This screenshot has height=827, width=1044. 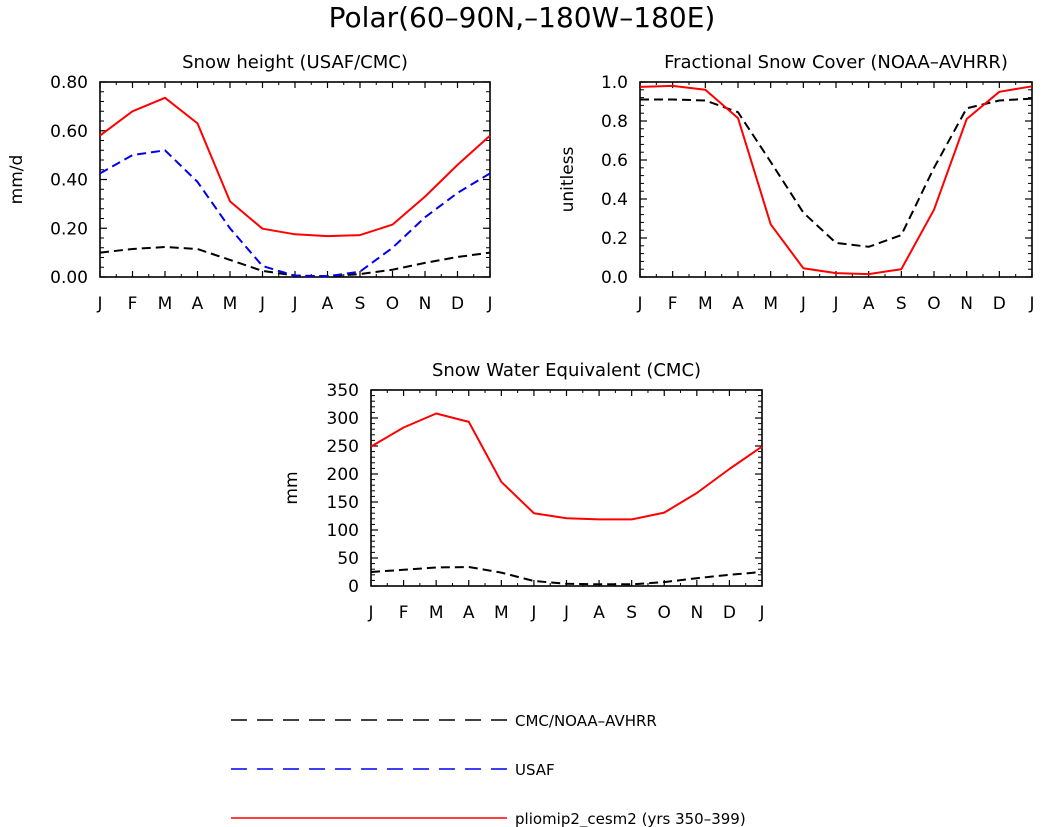 What do you see at coordinates (17, 180) in the screenshot?
I see `y-axis-label-snow-height: mm/d` at bounding box center [17, 180].